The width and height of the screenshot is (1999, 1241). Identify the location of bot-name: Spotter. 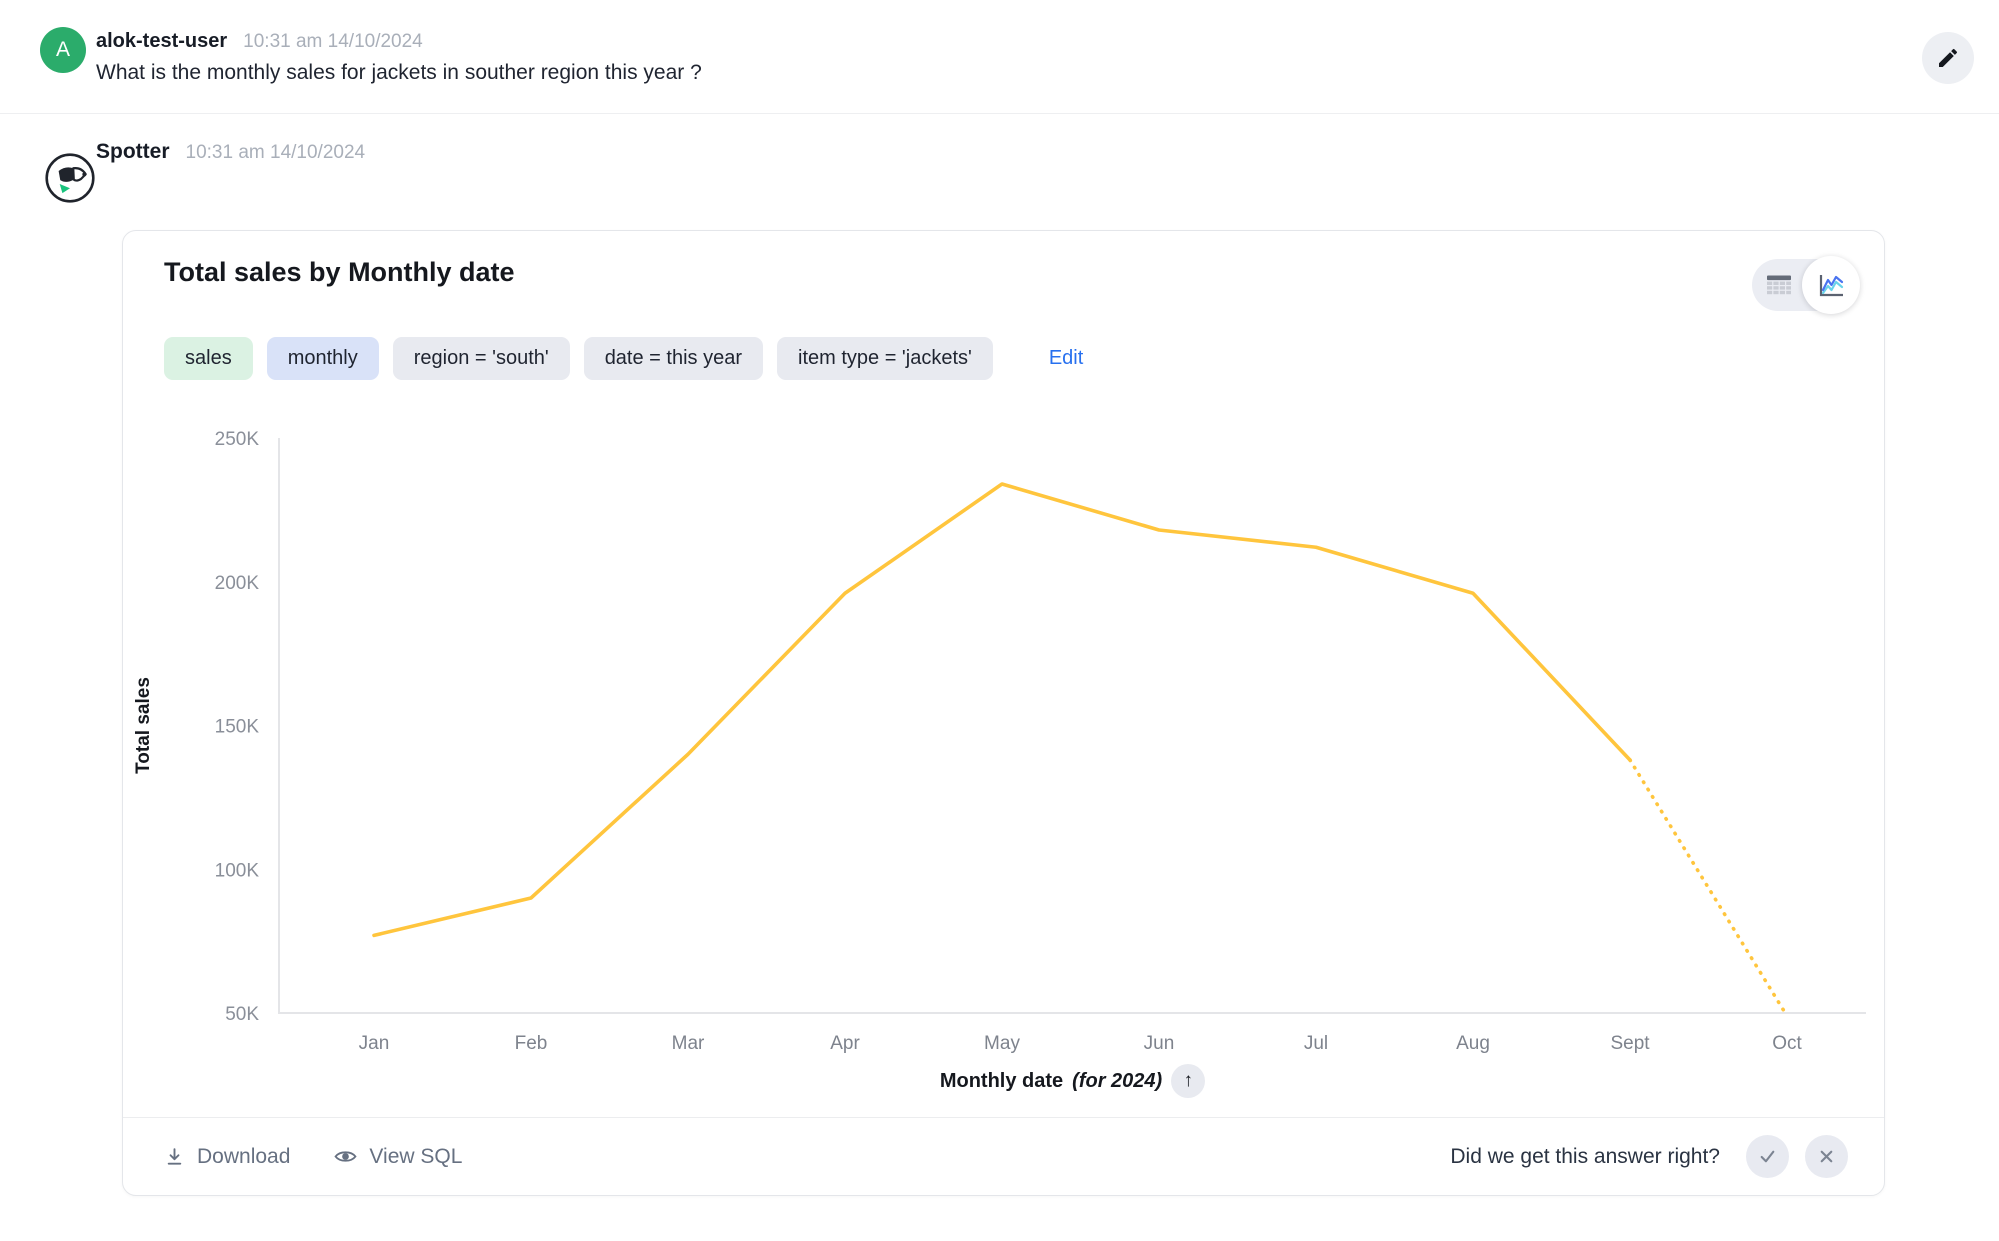
(133, 151).